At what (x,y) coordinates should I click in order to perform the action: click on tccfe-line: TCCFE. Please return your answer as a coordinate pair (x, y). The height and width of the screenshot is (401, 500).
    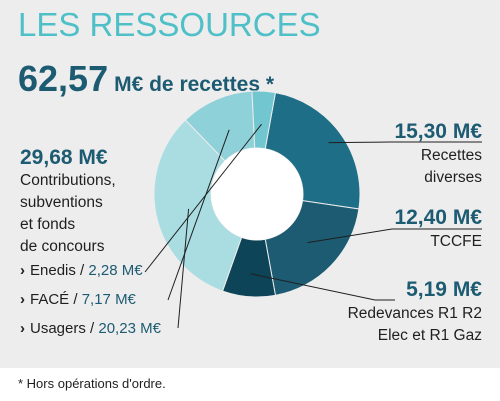
    Looking at the image, I should click on (456, 241).